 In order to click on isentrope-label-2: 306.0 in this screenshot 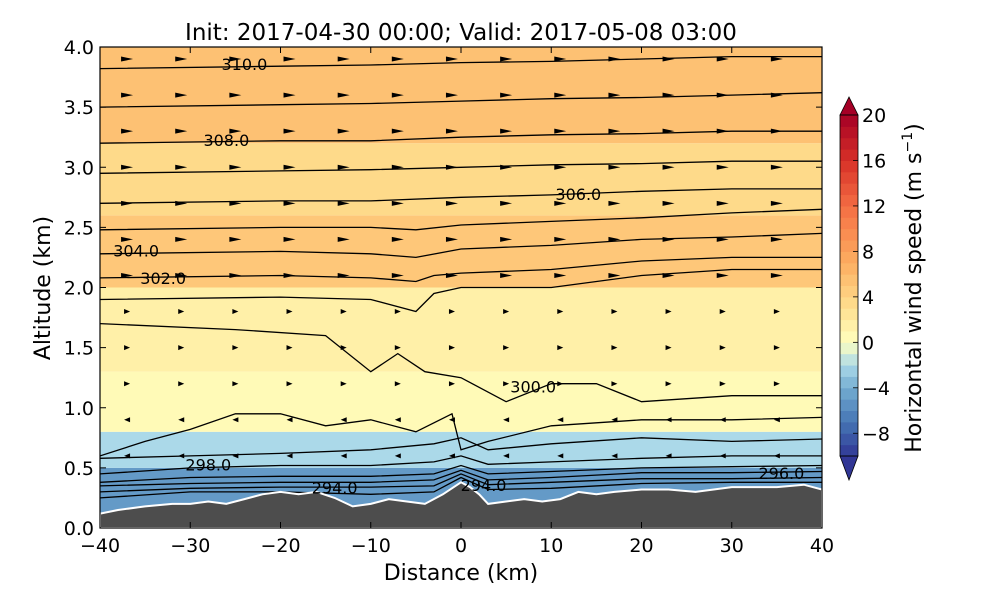, I will do `click(578, 194)`.